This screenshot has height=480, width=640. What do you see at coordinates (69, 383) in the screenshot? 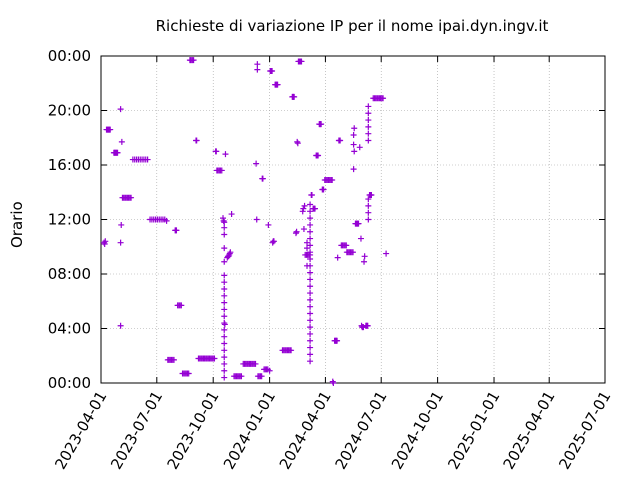
I see `y-tick-label: 00:00` at bounding box center [69, 383].